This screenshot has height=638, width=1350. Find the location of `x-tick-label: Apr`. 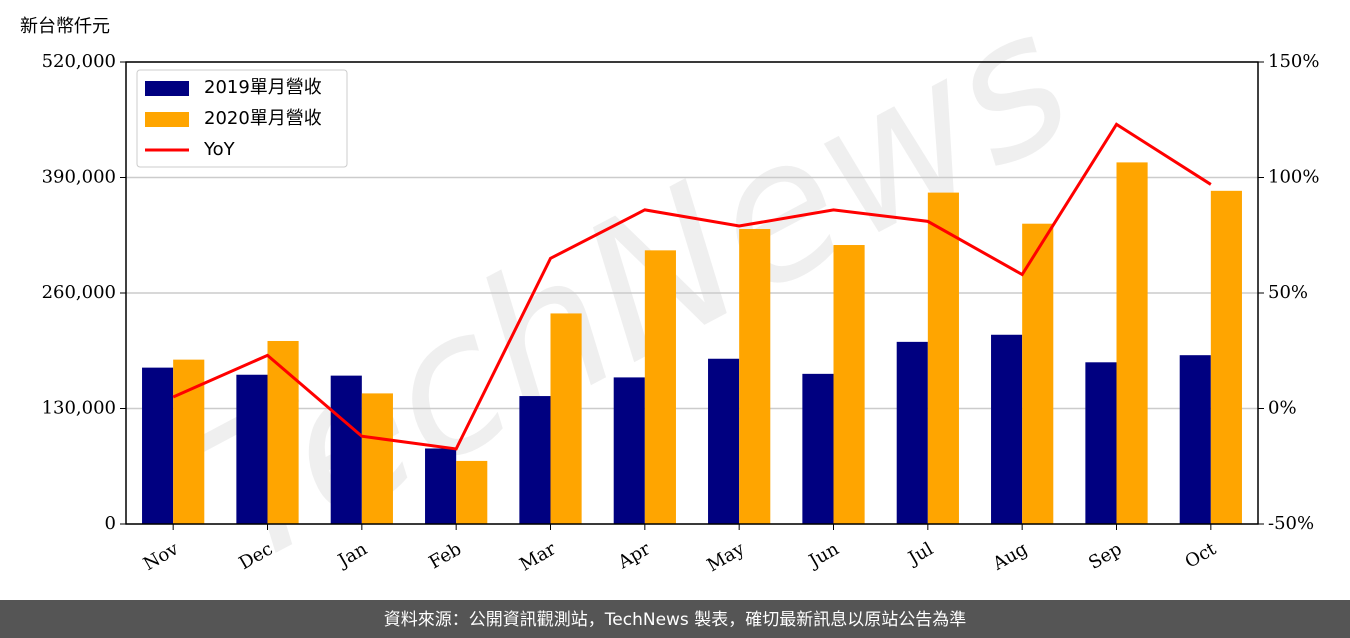

x-tick-label: Apr is located at coordinates (634, 555).